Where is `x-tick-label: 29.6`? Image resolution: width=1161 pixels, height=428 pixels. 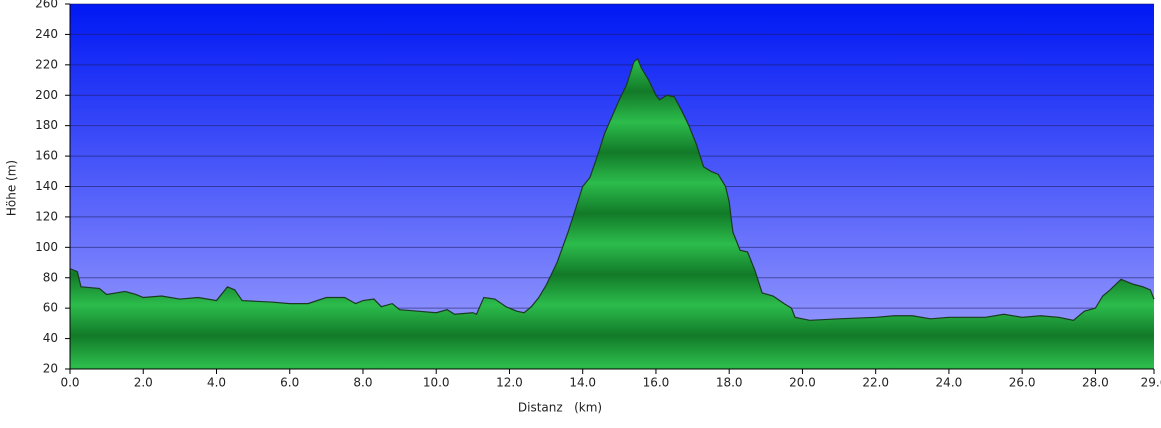
x-tick-label: 29.6 is located at coordinates (1151, 383).